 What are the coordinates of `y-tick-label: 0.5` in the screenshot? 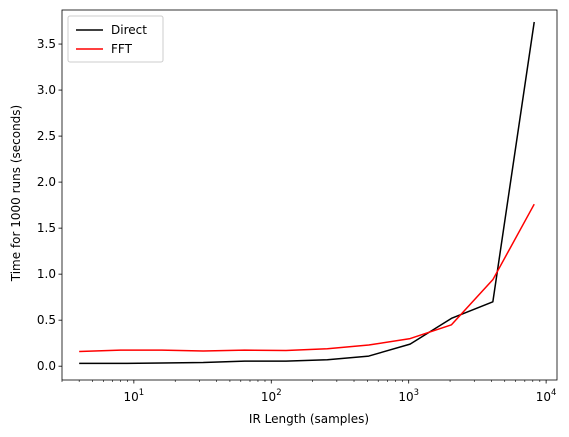 It's located at (46, 320).